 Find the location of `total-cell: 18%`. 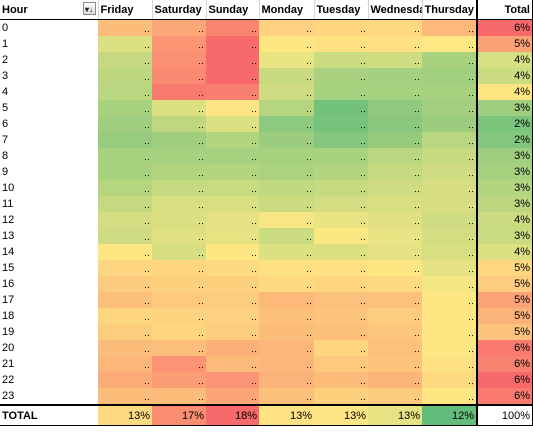

total-cell: 18% is located at coordinates (232, 415).